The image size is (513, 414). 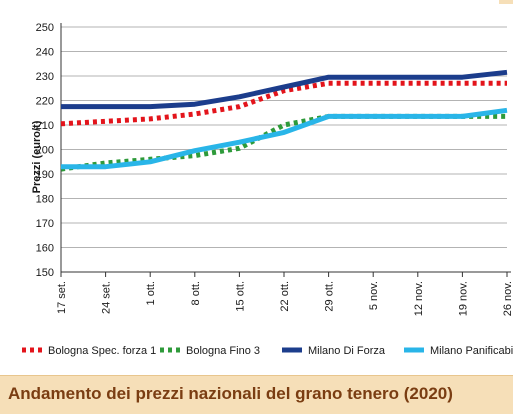 What do you see at coordinates (223, 351) in the screenshot?
I see `legend-label-2: Bologna Fino 3` at bounding box center [223, 351].